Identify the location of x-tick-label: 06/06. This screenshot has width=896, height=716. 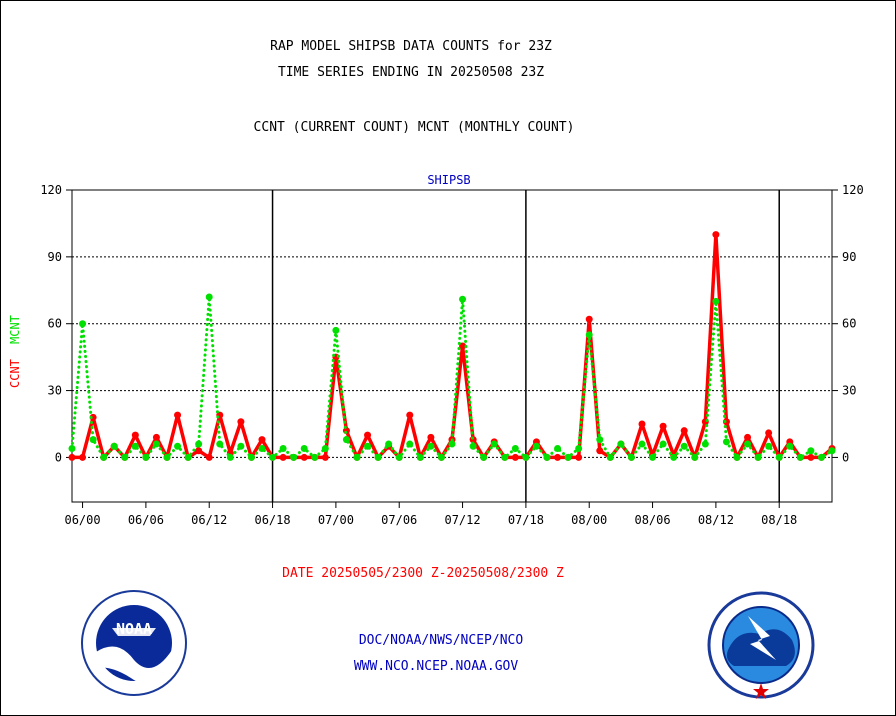
(146, 520).